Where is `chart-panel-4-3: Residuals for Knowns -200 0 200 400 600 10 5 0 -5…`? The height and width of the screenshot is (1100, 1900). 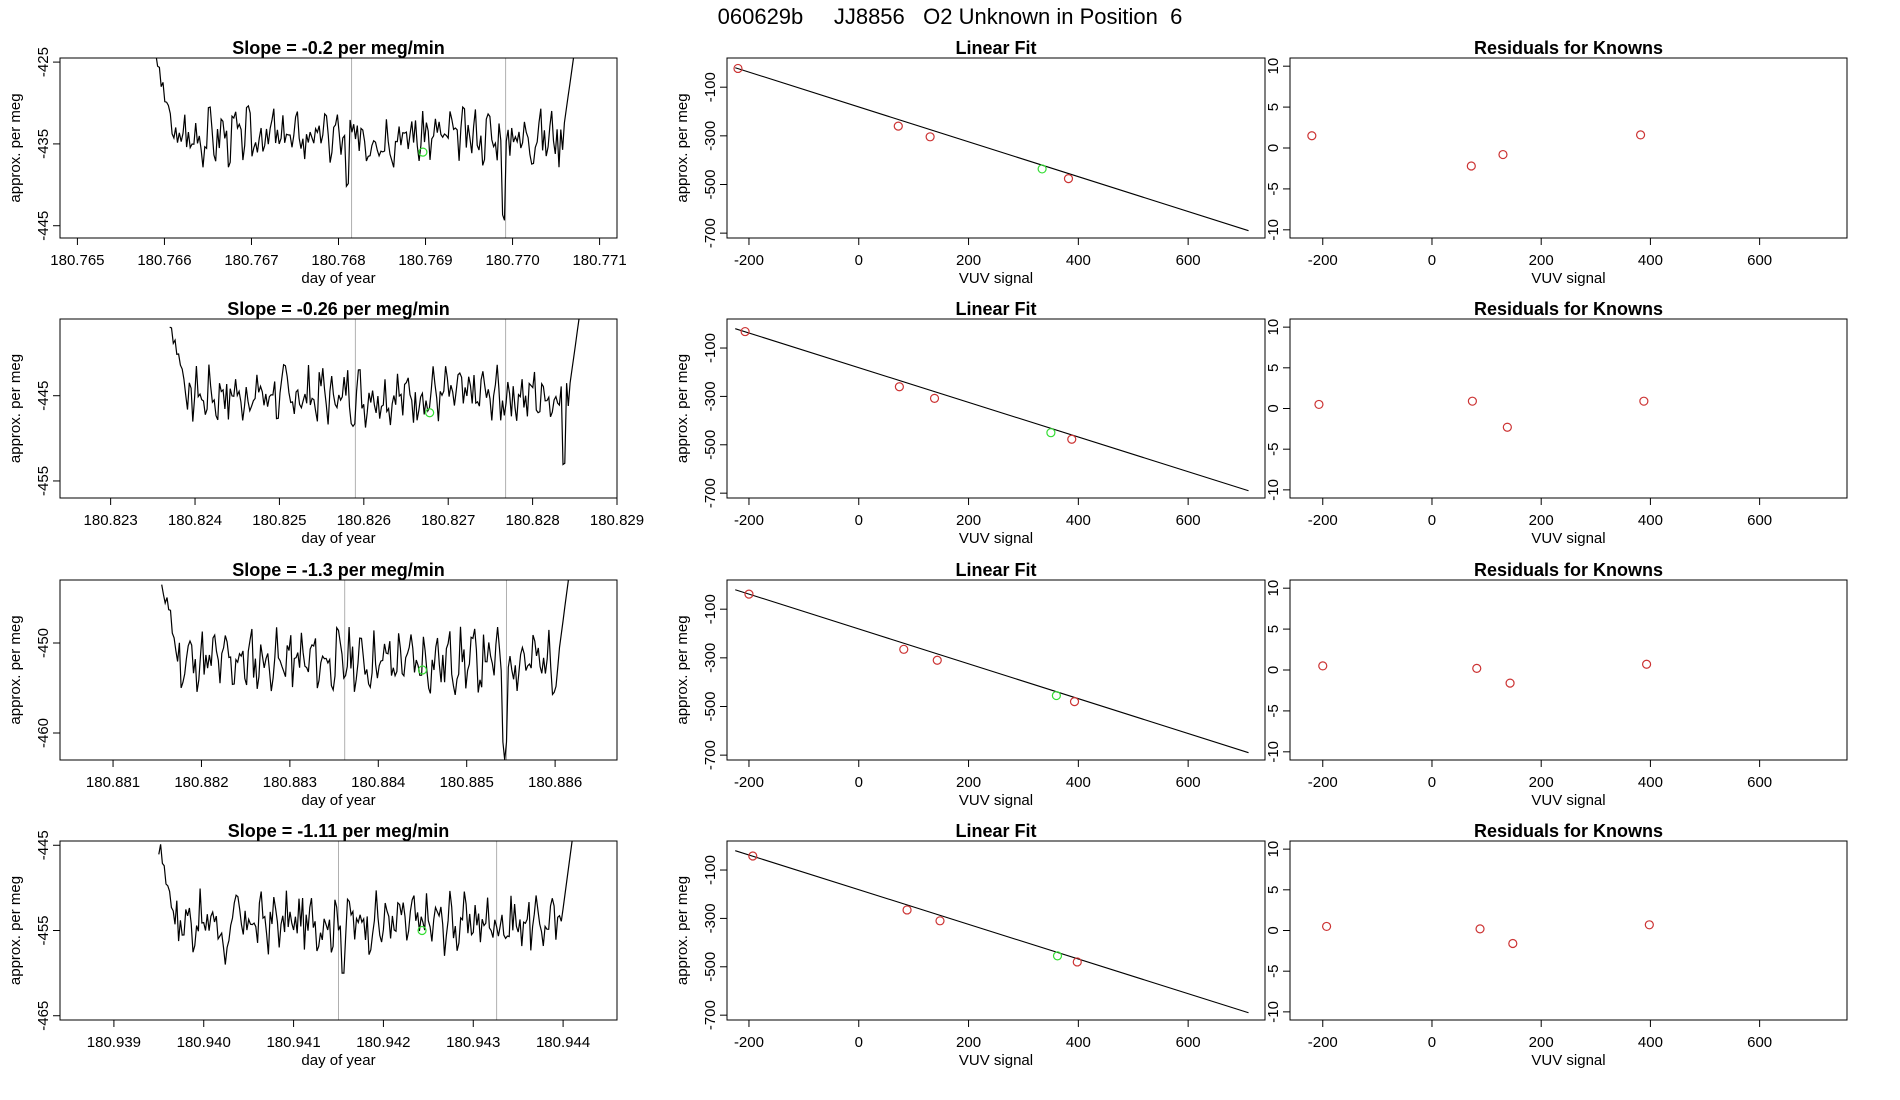 chart-panel-4-3: Residuals for Knowns -200 0 200 400 600 10 5 0 -5… is located at coordinates (1556, 945).